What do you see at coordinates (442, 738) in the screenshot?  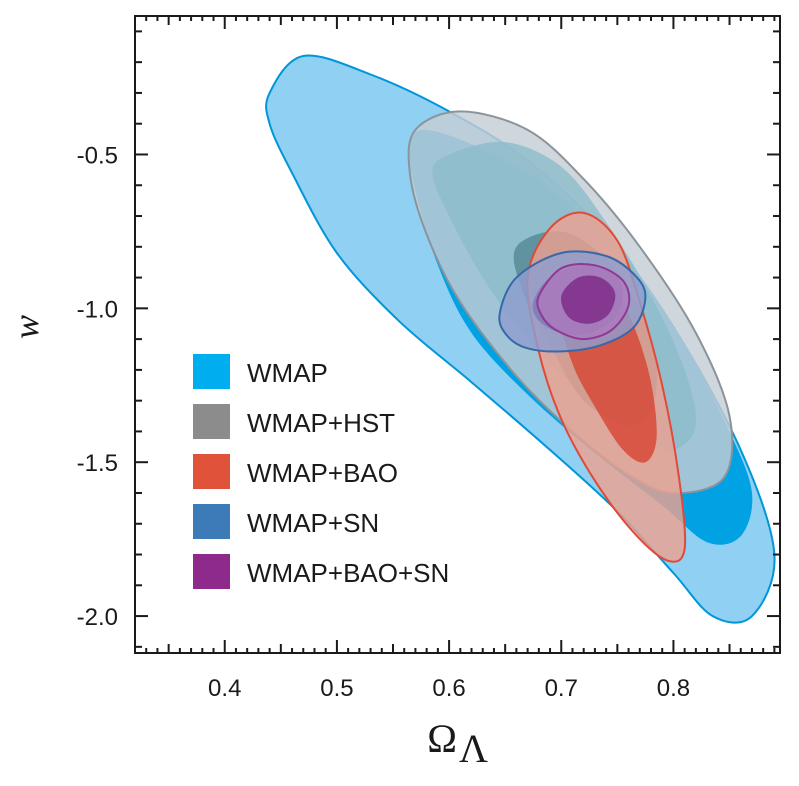 I see `x-axis-title: Ω` at bounding box center [442, 738].